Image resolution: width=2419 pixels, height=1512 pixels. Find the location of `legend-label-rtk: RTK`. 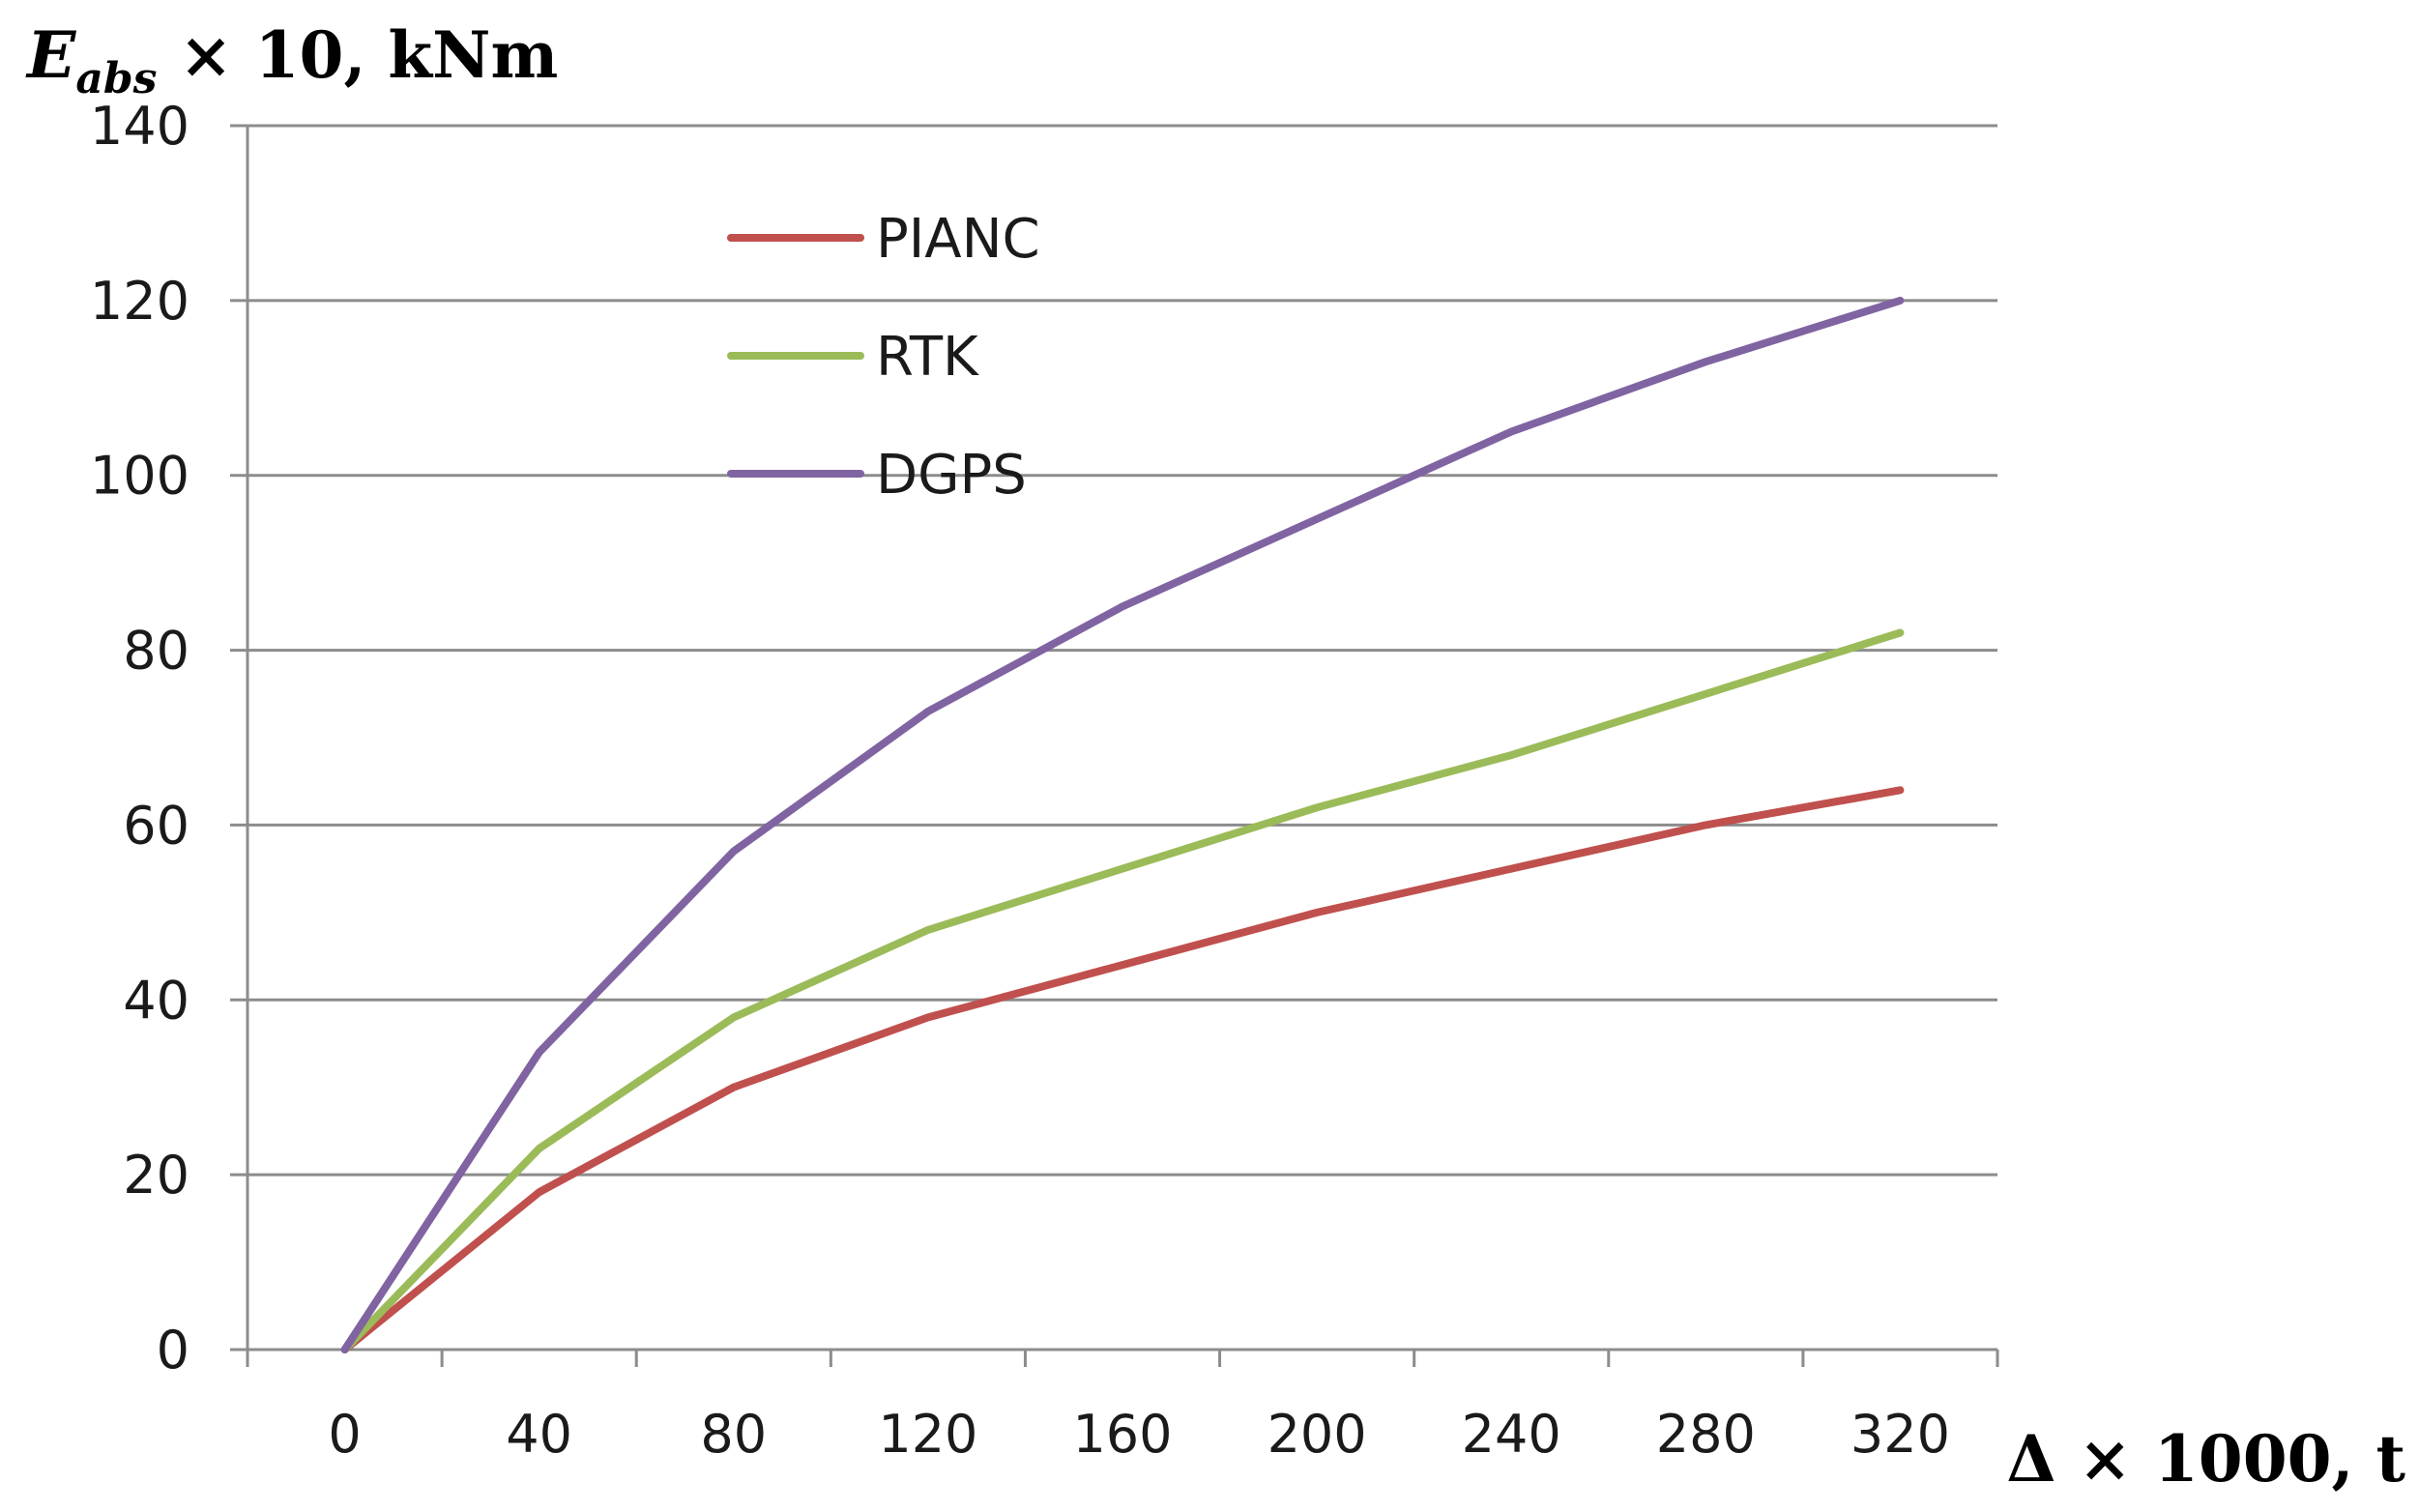

legend-label-rtk: RTK is located at coordinates (927, 357).